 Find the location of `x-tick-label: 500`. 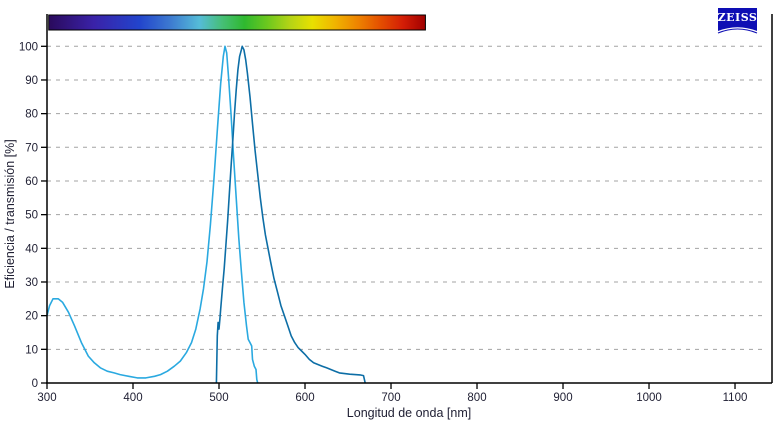

x-tick-label: 500 is located at coordinates (218, 398).